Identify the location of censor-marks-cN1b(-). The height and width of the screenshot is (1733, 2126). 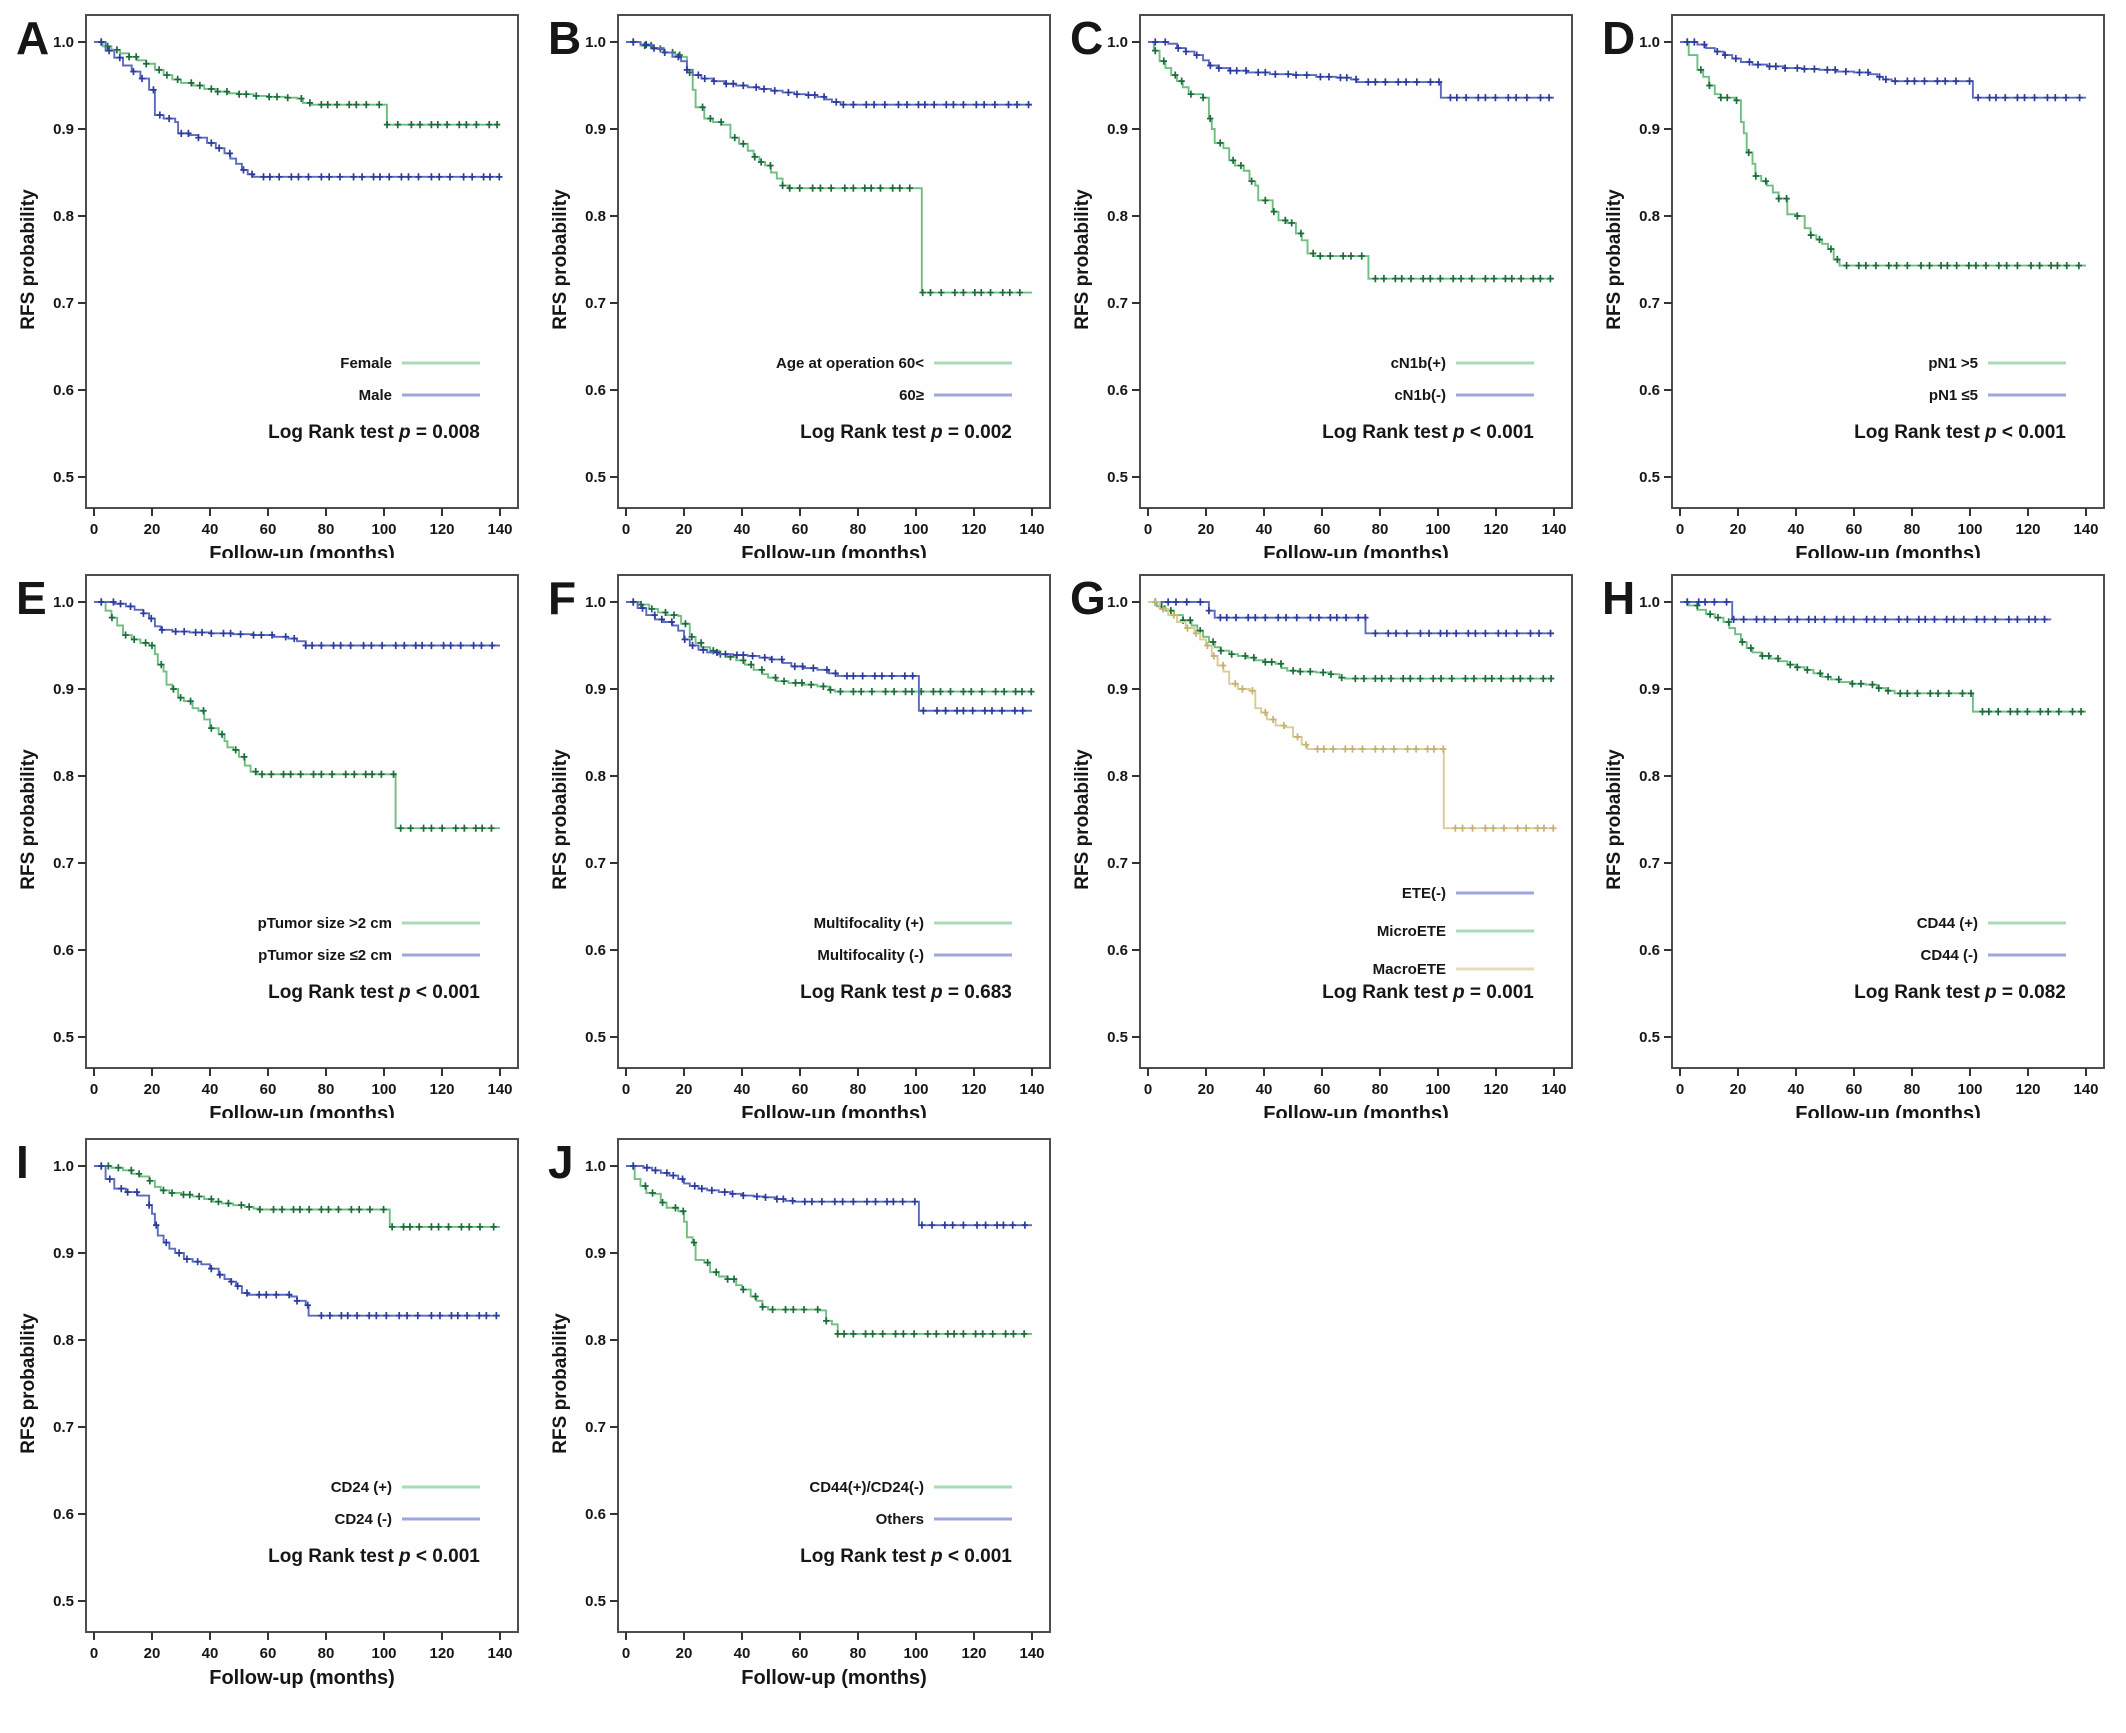
(1352, 70).